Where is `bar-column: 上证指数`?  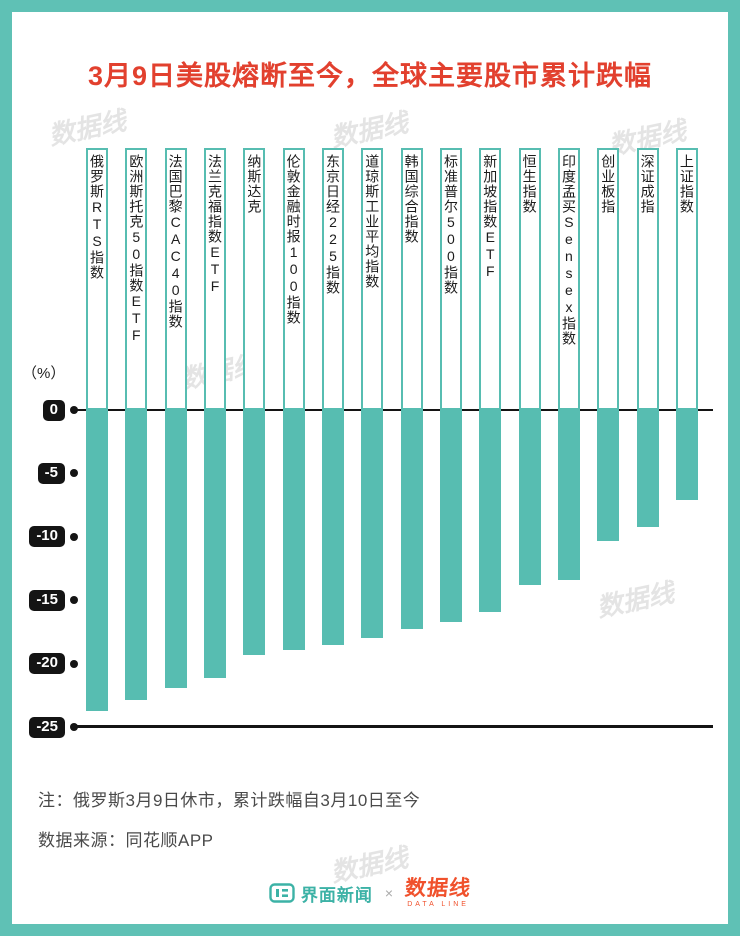 bar-column: 上证指数 is located at coordinates (686, 324).